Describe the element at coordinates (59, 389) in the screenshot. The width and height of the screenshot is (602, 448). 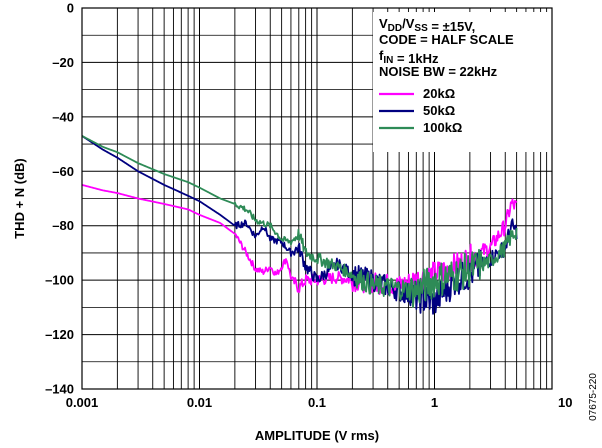
I see `y-tick-label: –140` at that location.